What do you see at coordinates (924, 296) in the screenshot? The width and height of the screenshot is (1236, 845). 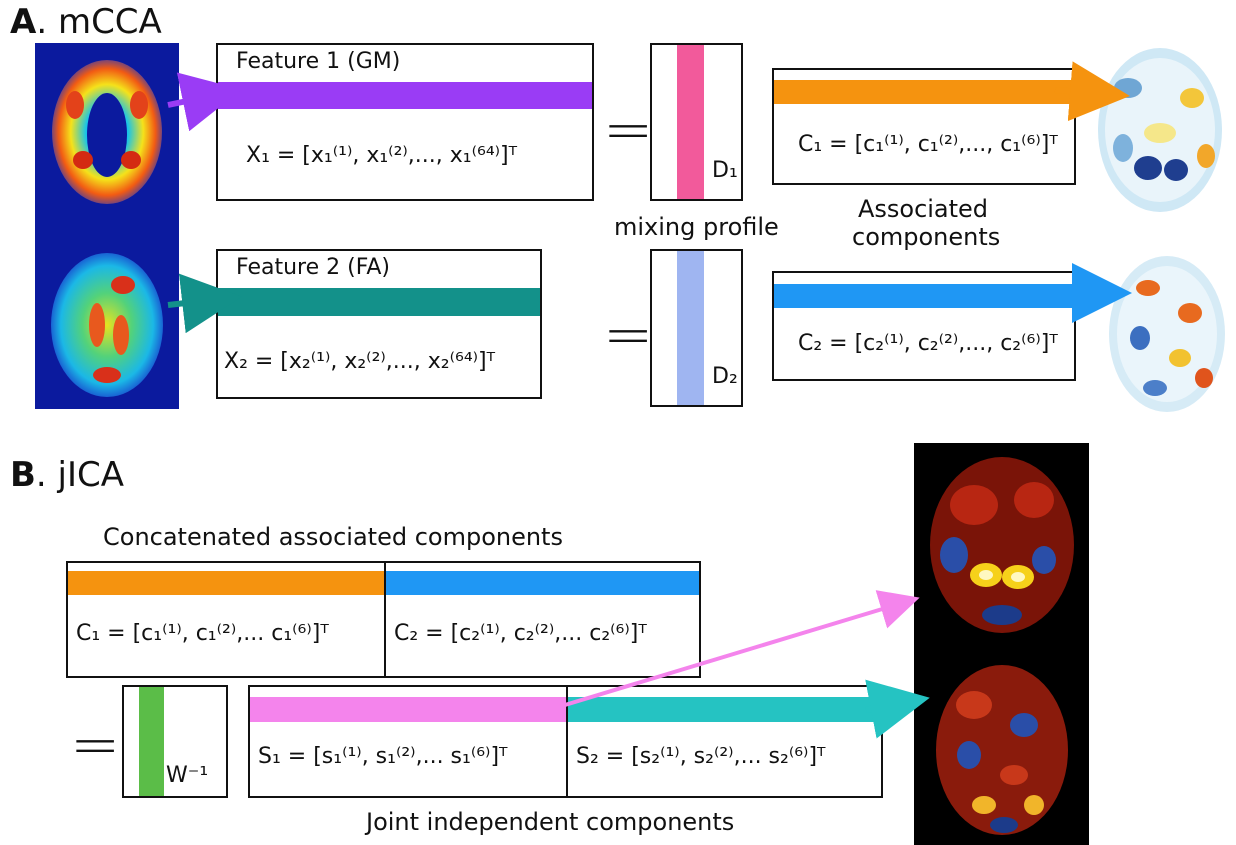 I see `component-c2-bar` at bounding box center [924, 296].